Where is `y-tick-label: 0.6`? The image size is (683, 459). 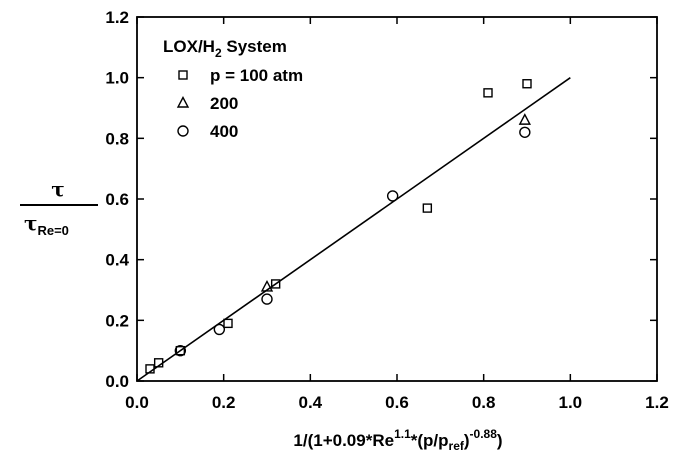
y-tick-label: 0.6 is located at coordinates (117, 199).